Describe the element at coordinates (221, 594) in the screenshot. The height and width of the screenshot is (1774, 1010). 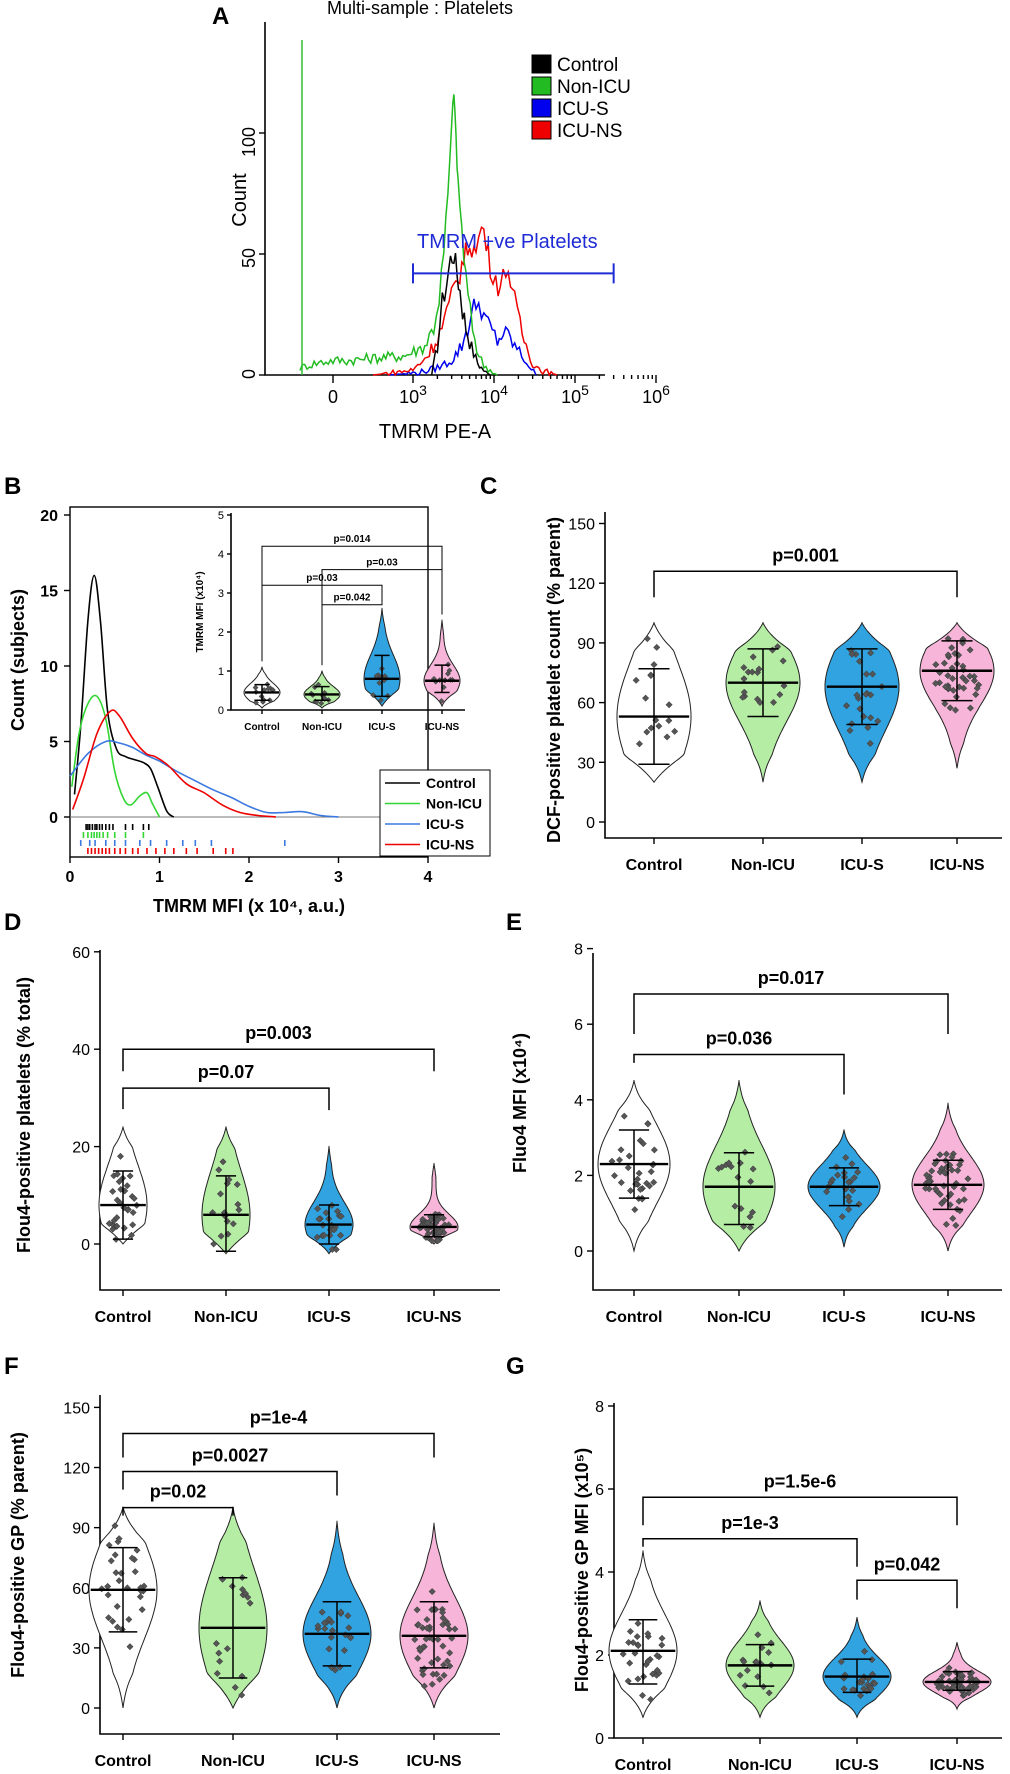
I see `chart-b-inset-ytick-label: 3` at that location.